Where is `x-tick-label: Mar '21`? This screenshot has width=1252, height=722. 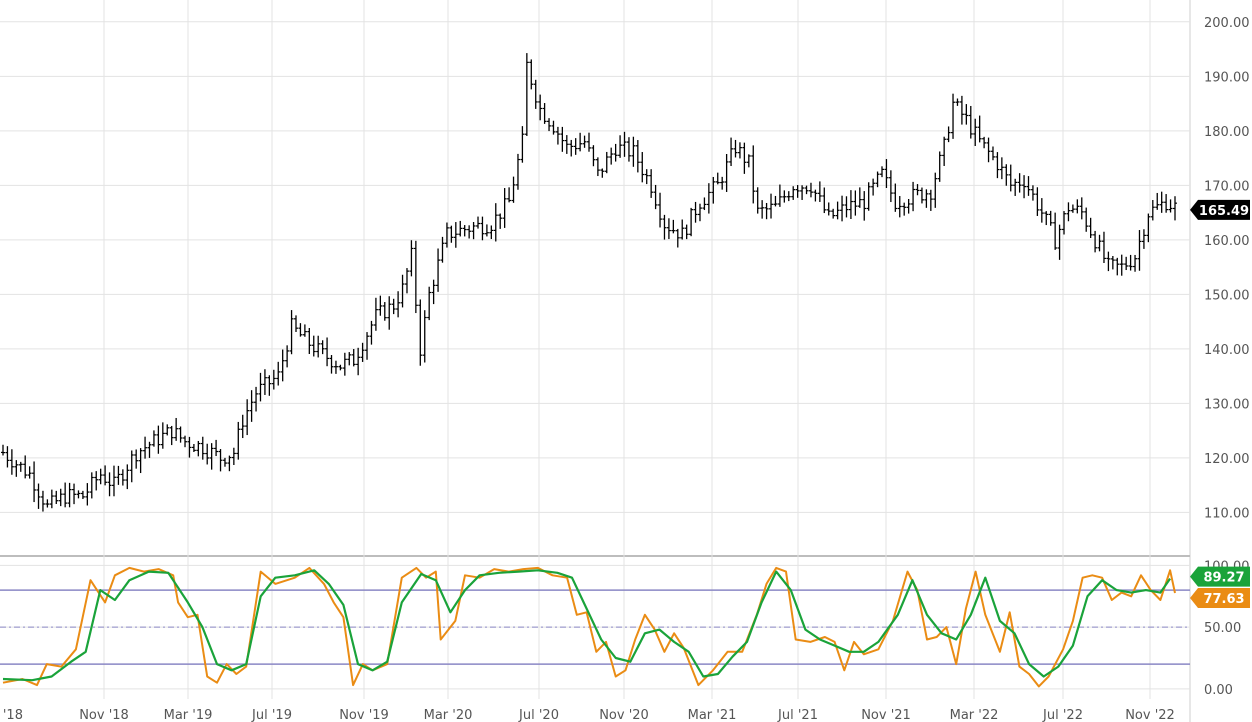 x-tick-label: Mar '21 is located at coordinates (712, 715).